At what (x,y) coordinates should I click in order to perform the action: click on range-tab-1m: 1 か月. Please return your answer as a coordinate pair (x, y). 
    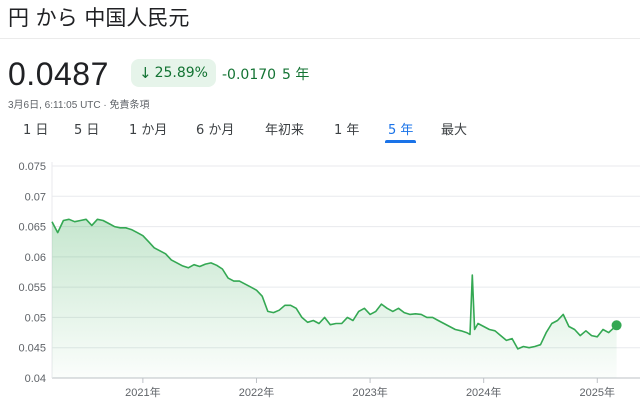
    Looking at the image, I should click on (148, 130).